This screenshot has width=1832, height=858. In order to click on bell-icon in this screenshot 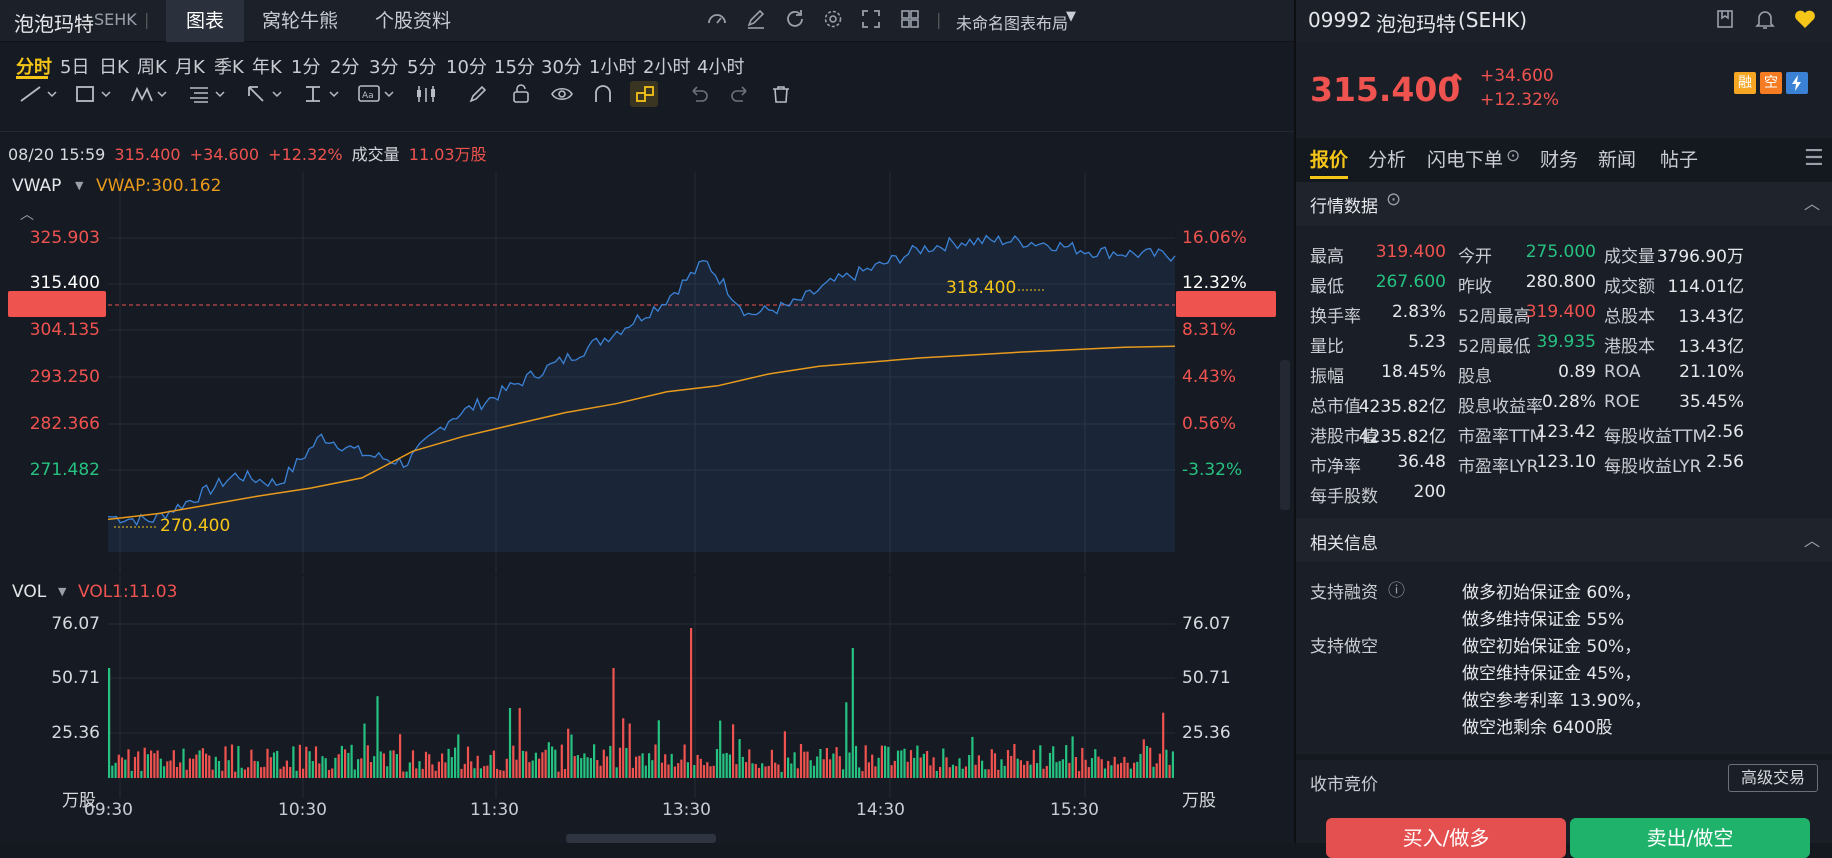, I will do `click(1765, 19)`.